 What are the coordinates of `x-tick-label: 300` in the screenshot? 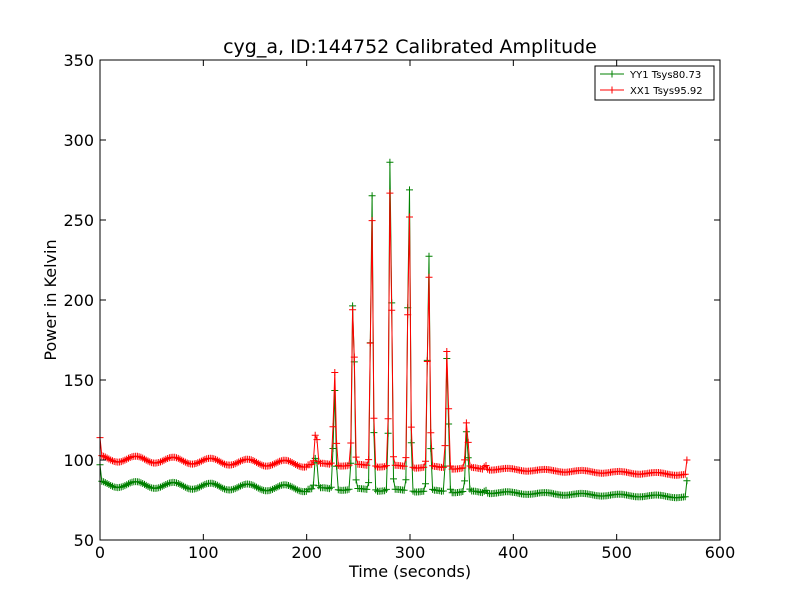 It's located at (410, 552).